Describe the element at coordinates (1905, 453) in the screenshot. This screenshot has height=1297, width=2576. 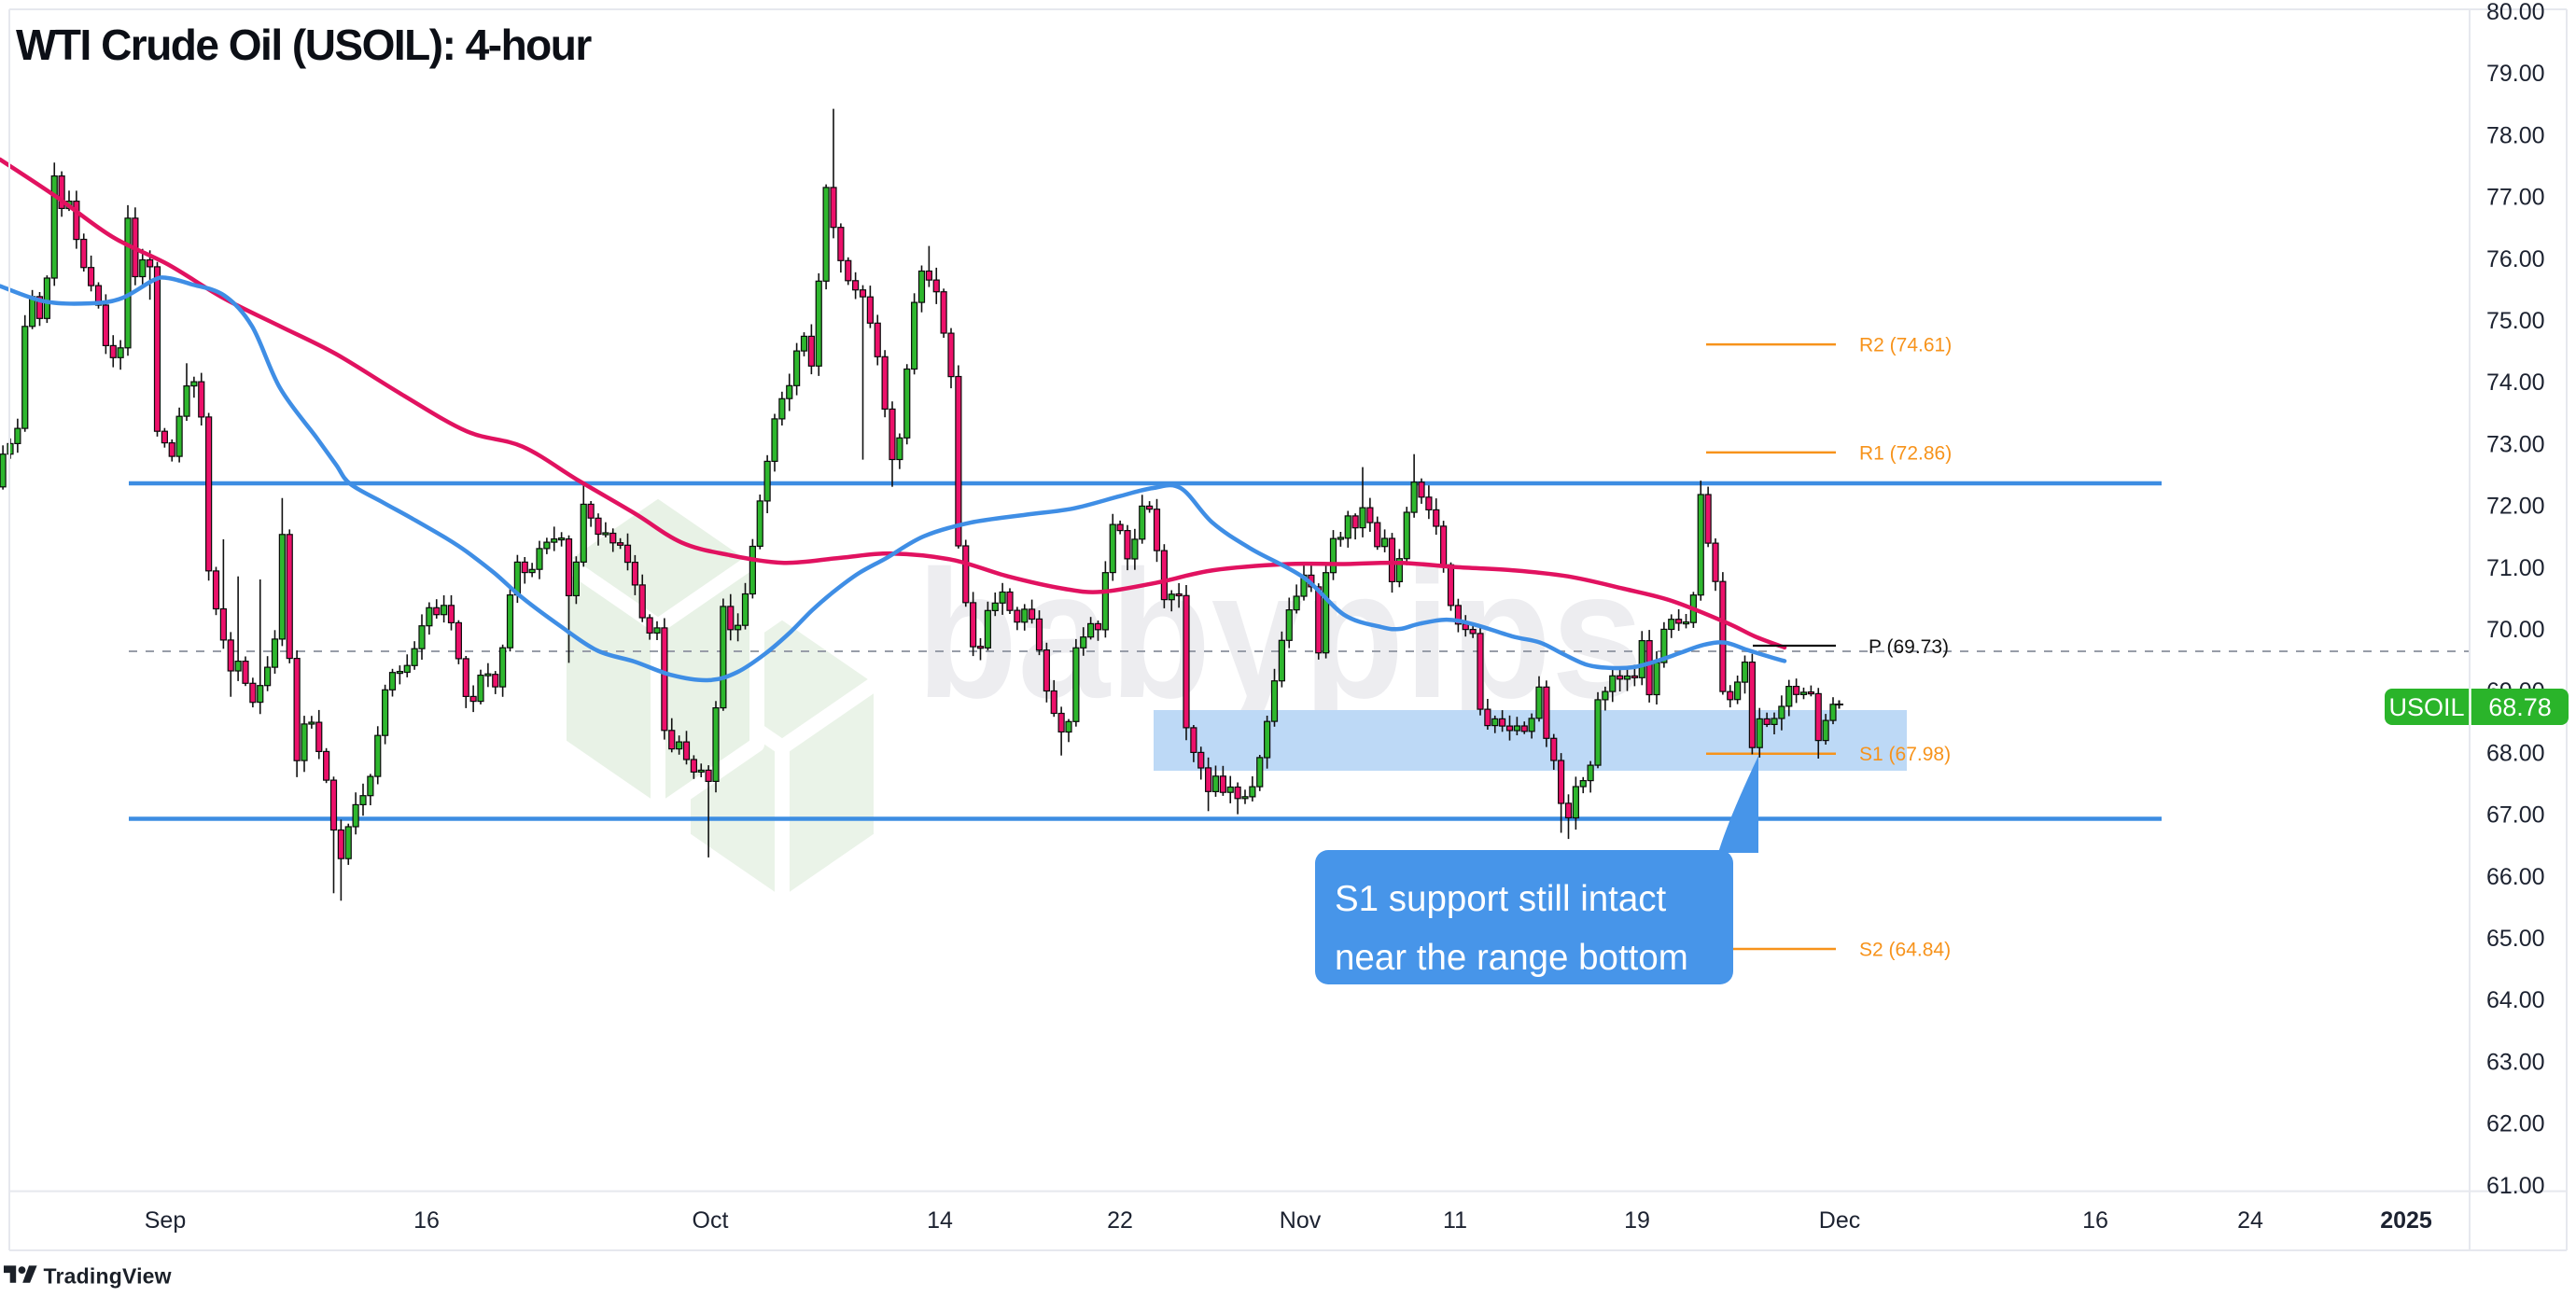
I see `svg-text: R1 (72.86)` at that location.